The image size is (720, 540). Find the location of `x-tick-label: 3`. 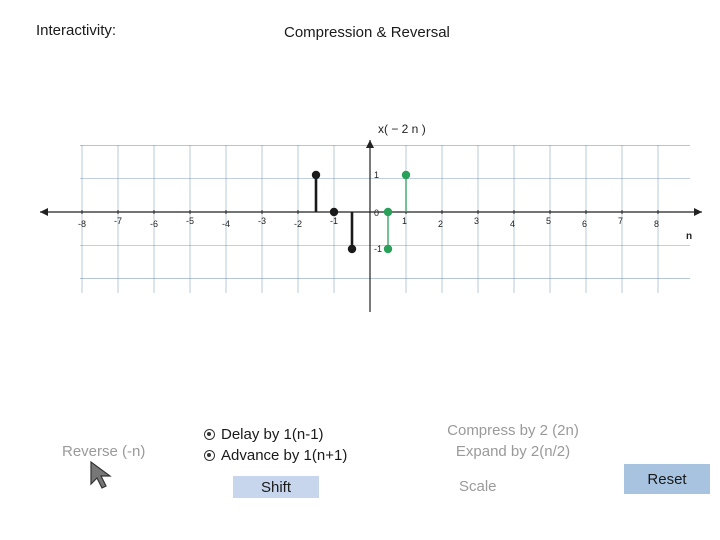

x-tick-label: 3 is located at coordinates (476, 221).